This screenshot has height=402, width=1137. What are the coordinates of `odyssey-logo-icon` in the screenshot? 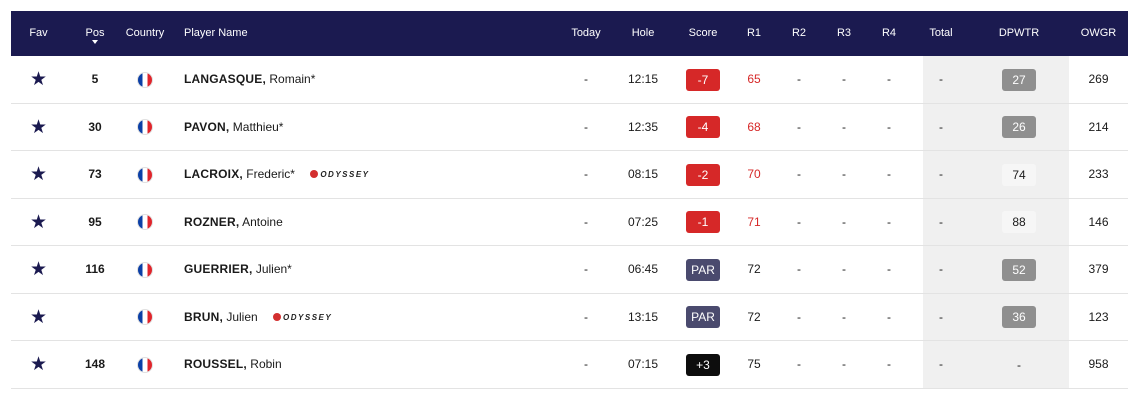 It's located at (277, 316).